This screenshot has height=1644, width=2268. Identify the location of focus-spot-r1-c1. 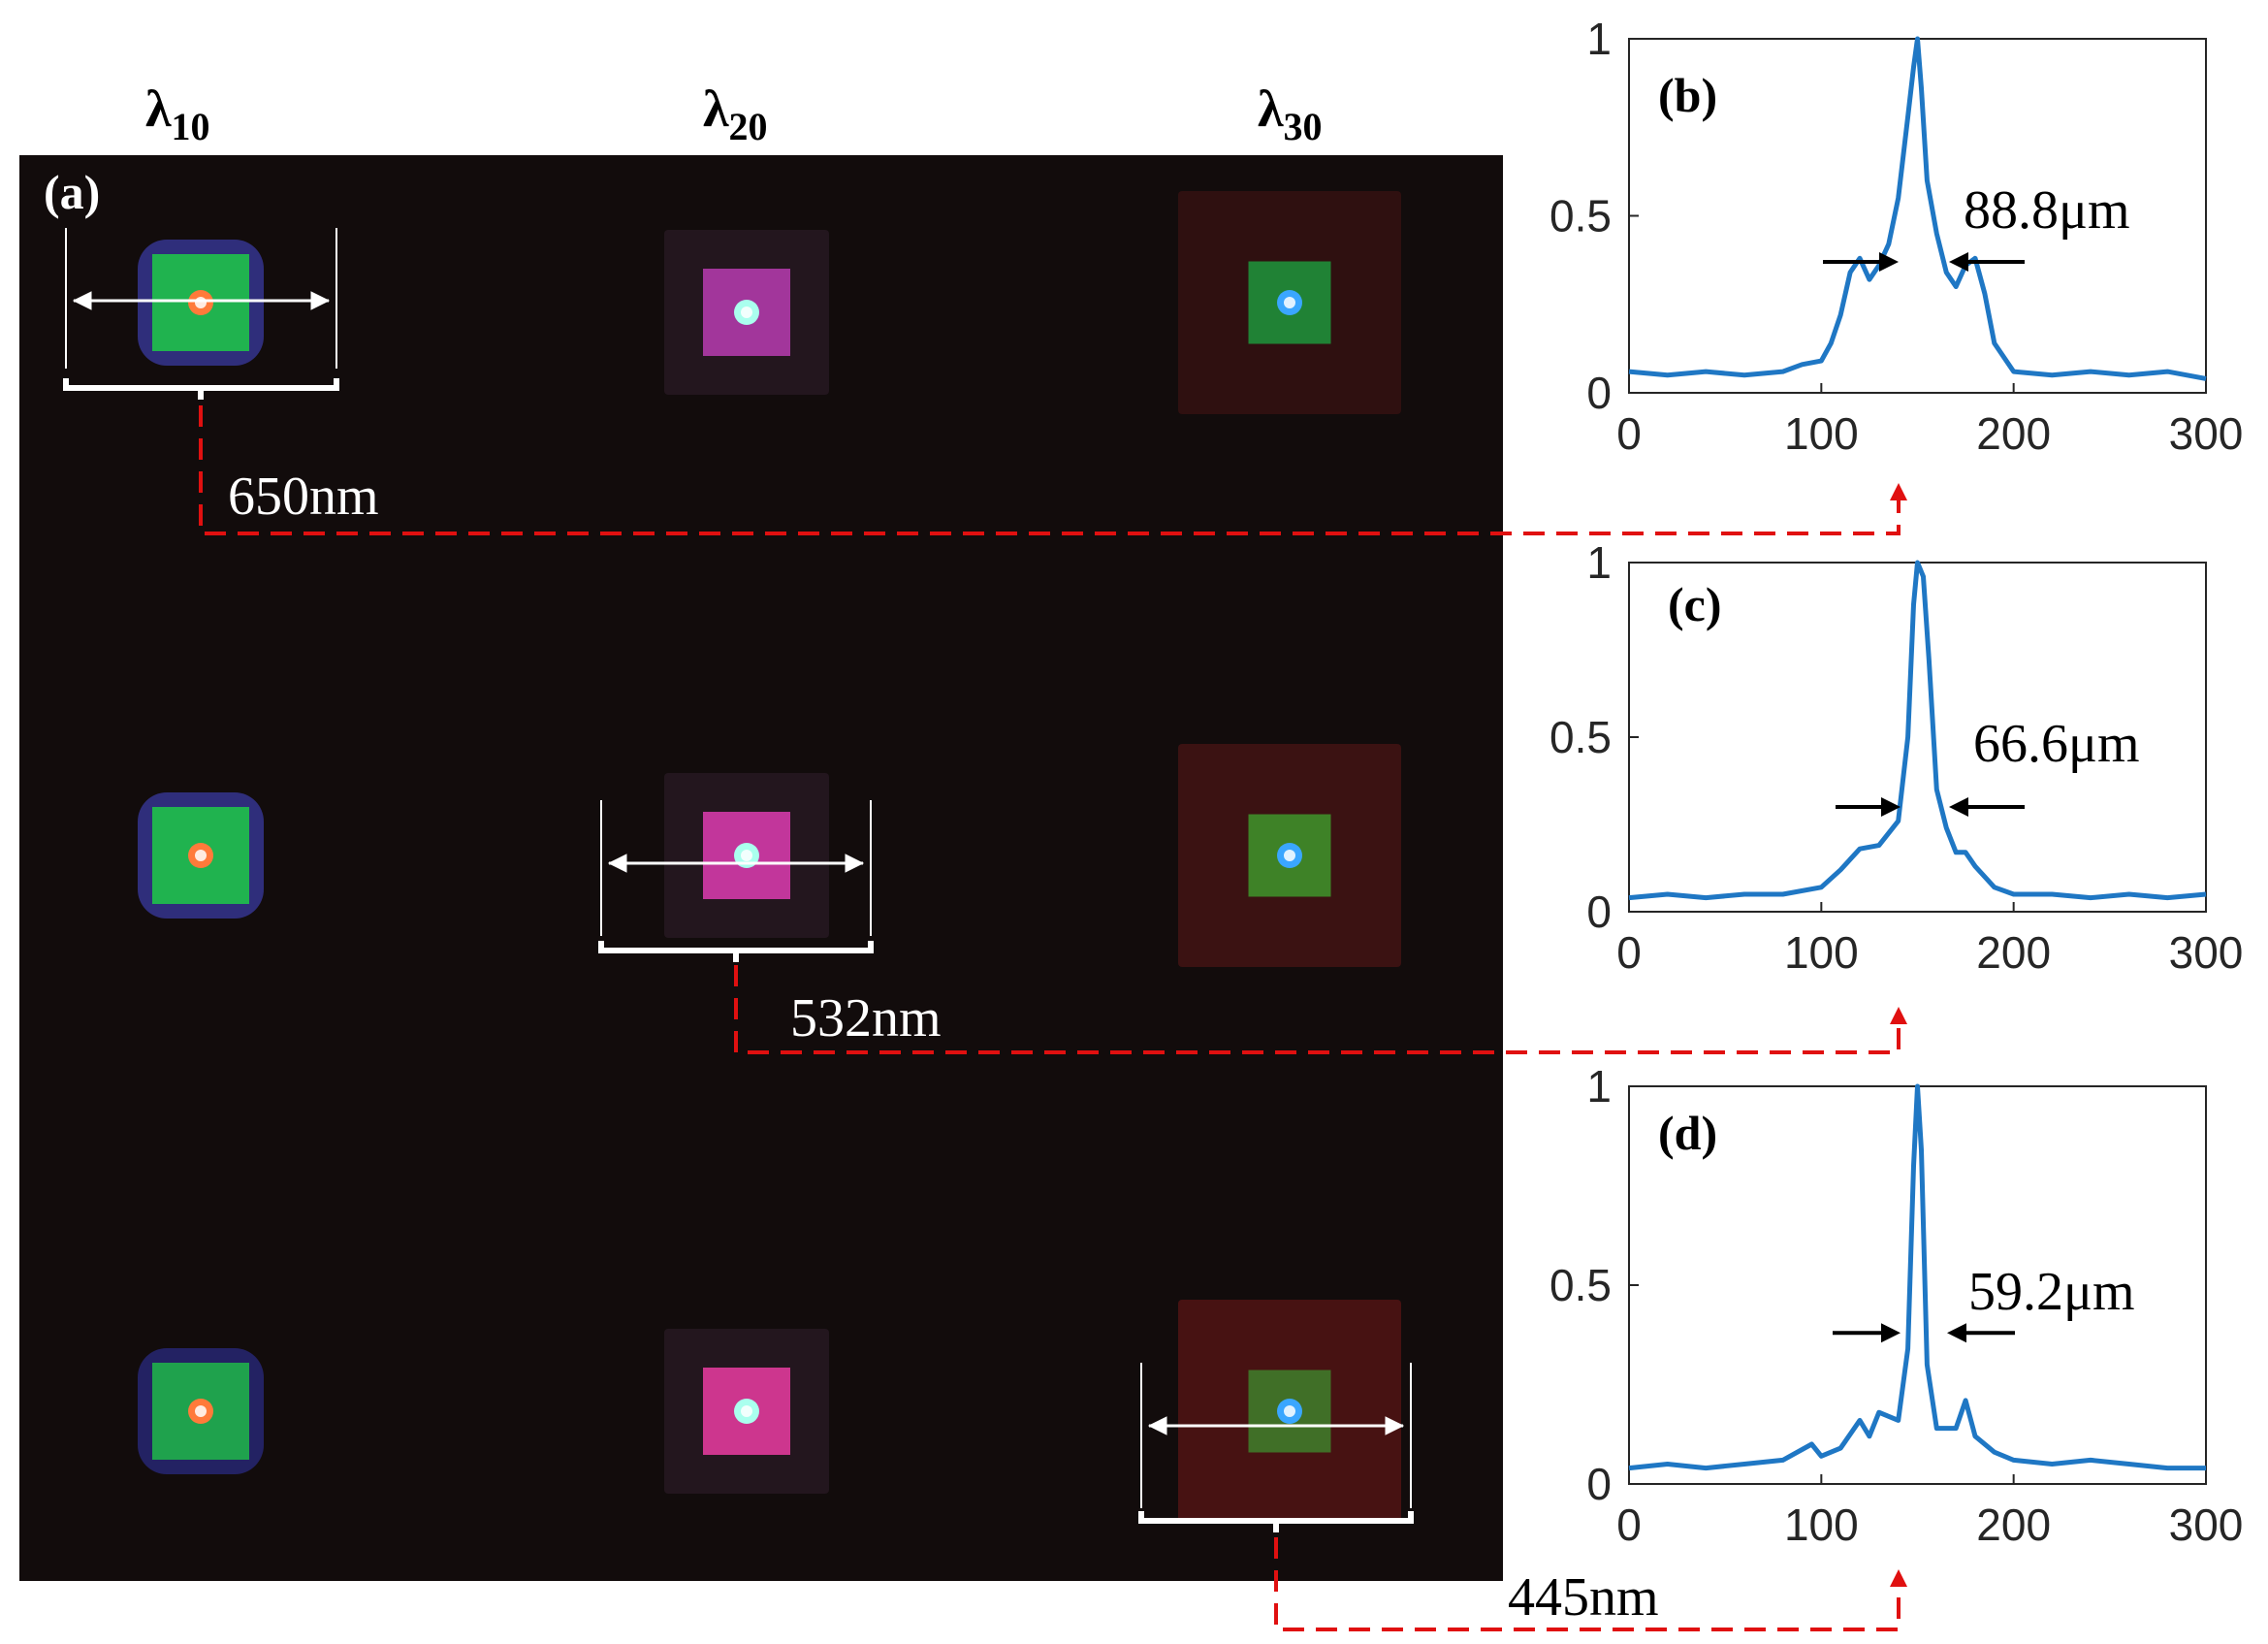
(201, 303).